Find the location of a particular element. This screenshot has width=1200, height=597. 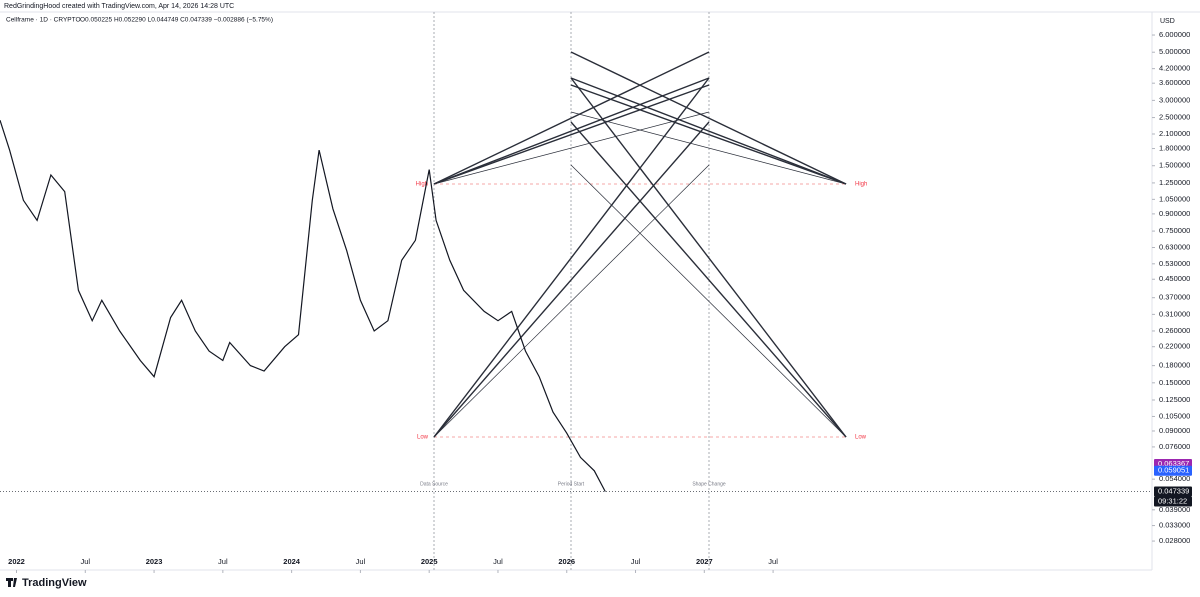

y-tick-label: 0.105000 is located at coordinates (1174, 415).